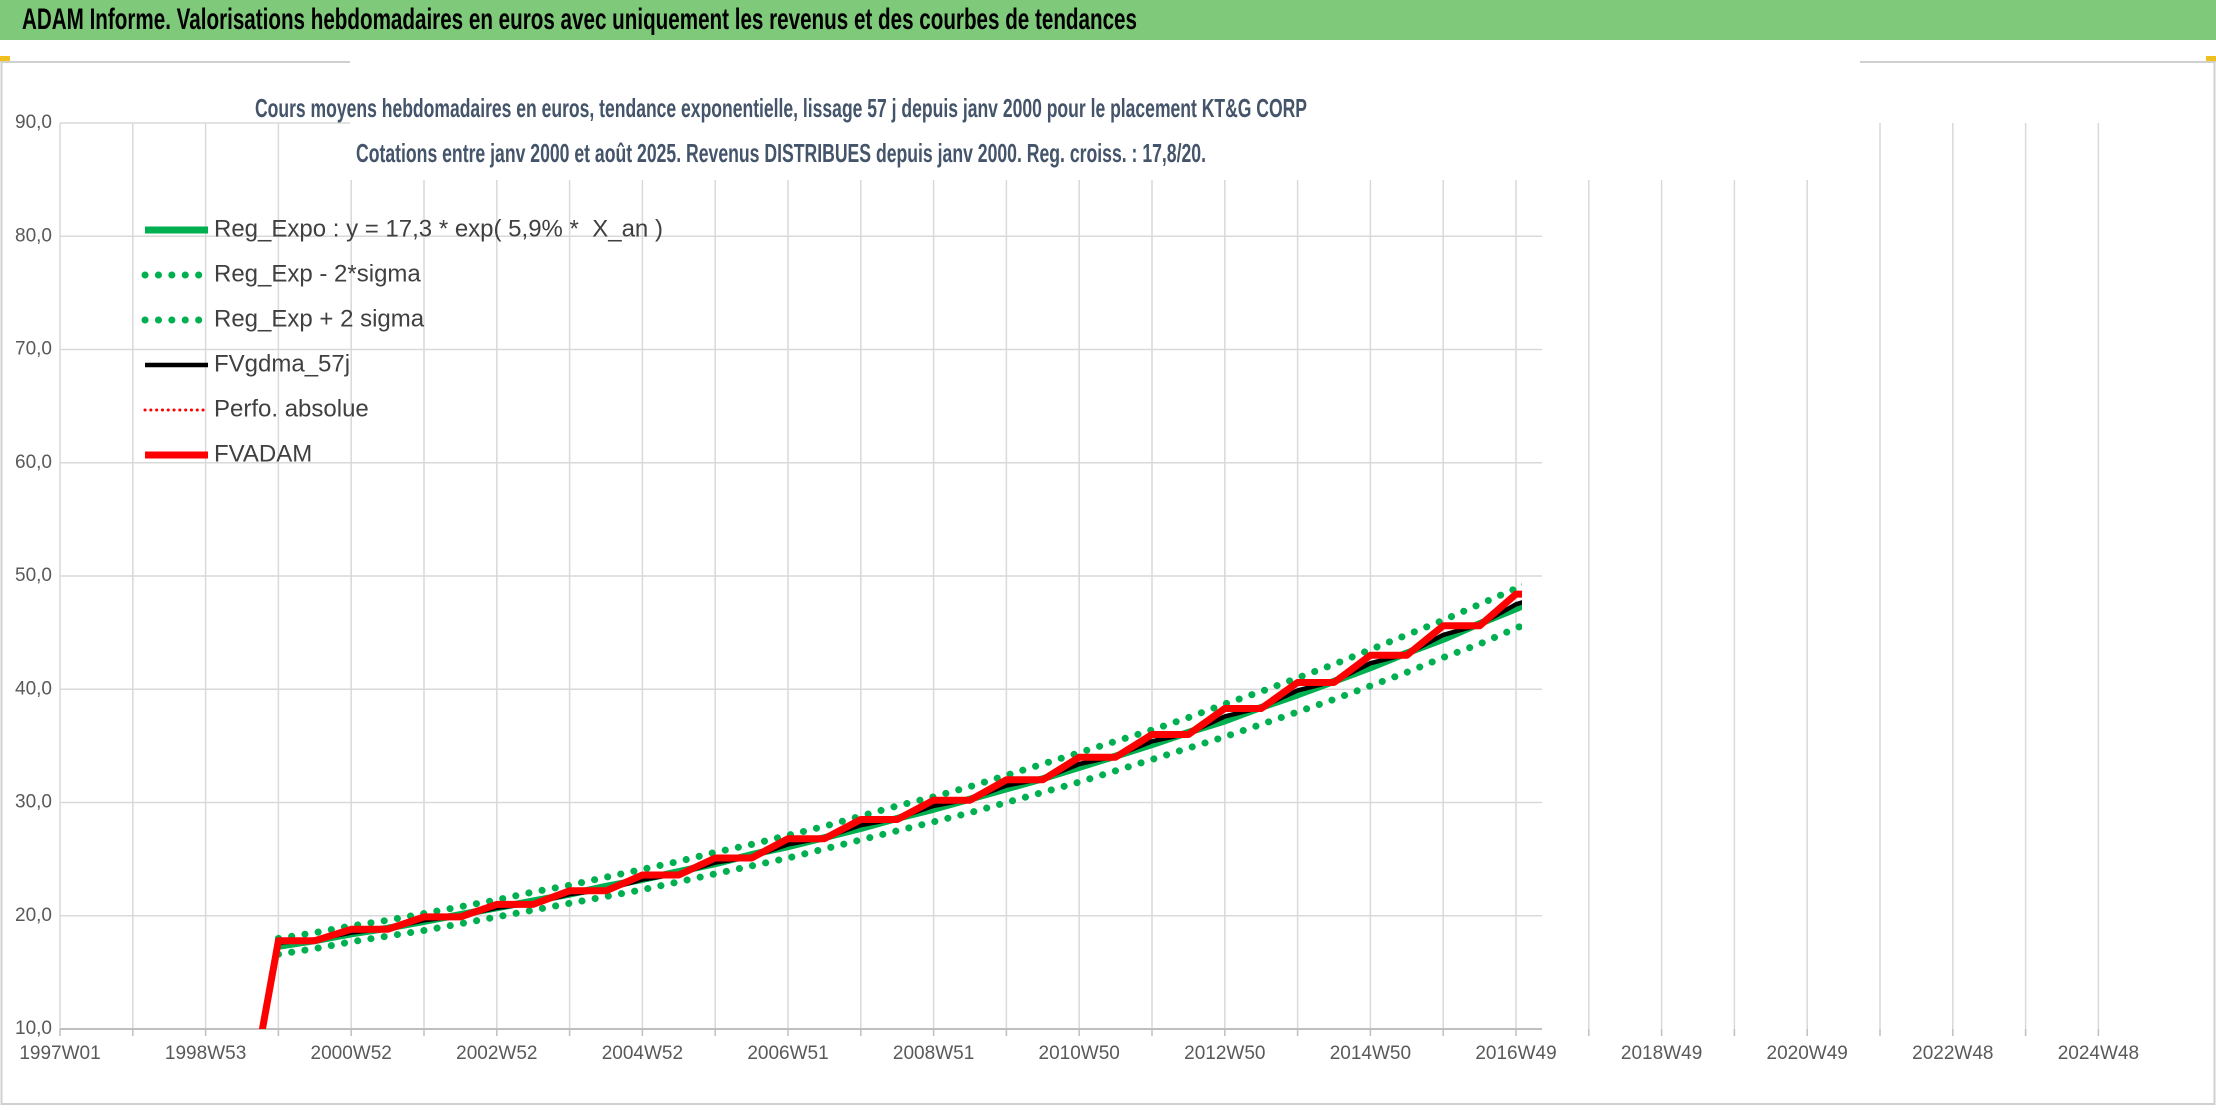 This screenshot has width=2216, height=1111. What do you see at coordinates (1515, 1053) in the screenshot?
I see `x-tick-label: 2016W49` at bounding box center [1515, 1053].